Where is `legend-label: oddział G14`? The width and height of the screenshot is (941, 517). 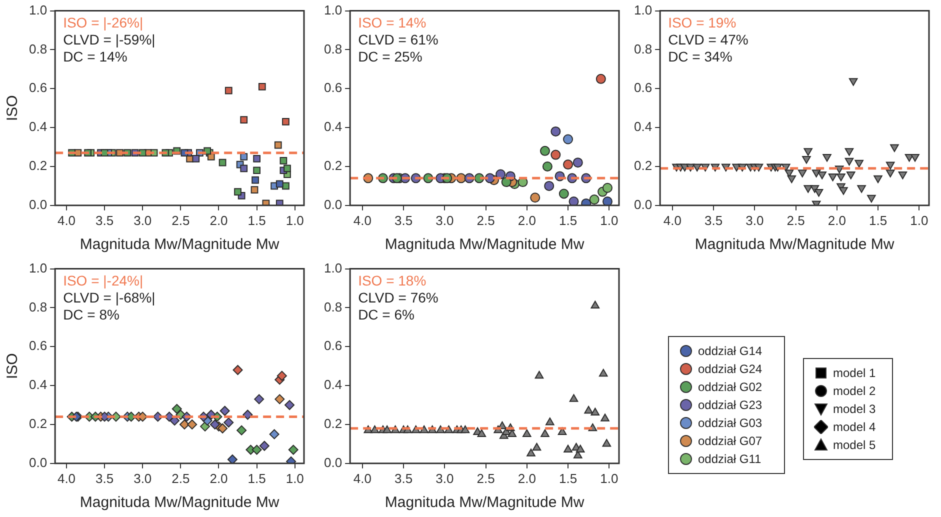 legend-label: oddział G14 is located at coordinates (730, 351).